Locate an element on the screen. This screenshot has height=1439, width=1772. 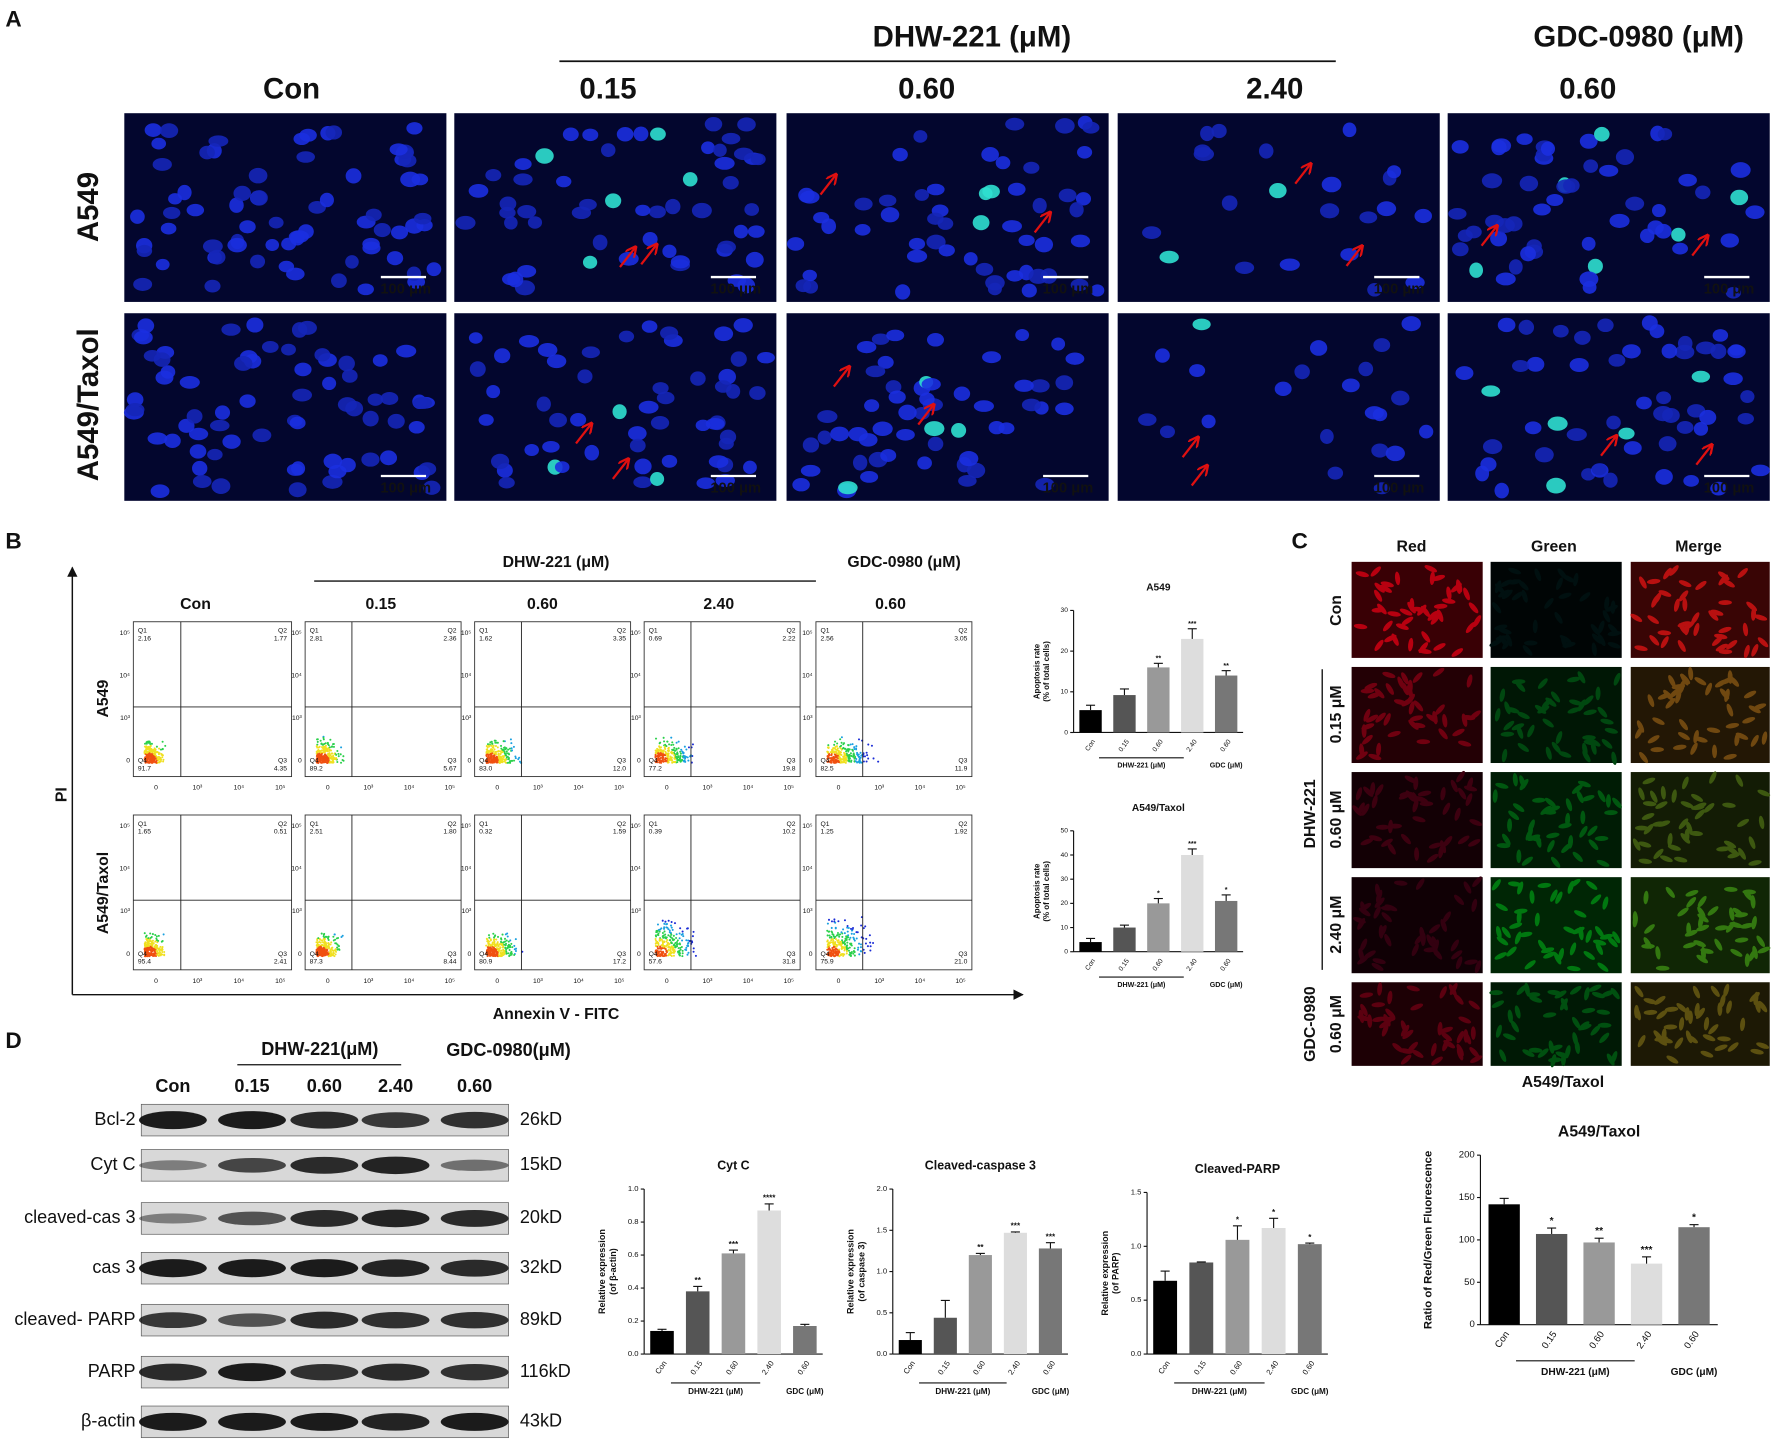
quadrant-value: 91.7 is located at coordinates (144, 768).